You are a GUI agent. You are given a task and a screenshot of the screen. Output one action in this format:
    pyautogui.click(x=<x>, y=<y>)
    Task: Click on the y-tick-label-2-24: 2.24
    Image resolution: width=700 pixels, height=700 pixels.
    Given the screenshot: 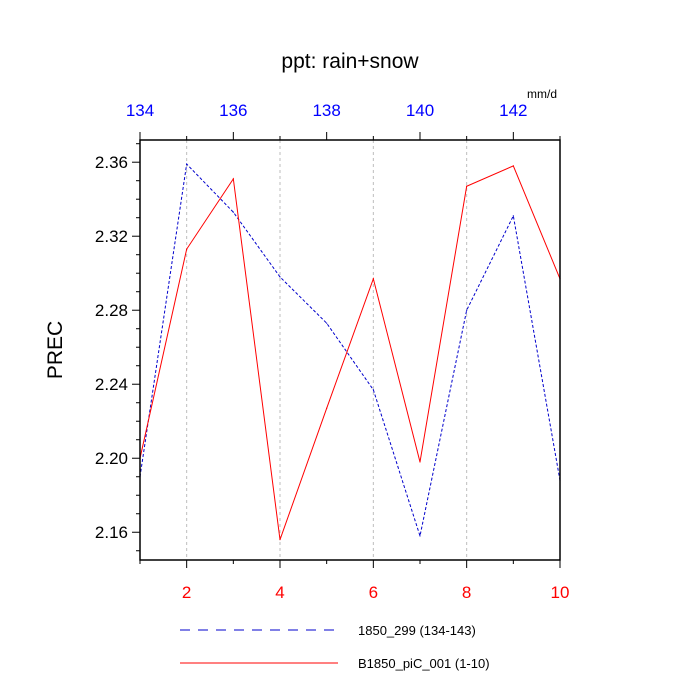 What is the action you would take?
    pyautogui.click(x=111, y=384)
    